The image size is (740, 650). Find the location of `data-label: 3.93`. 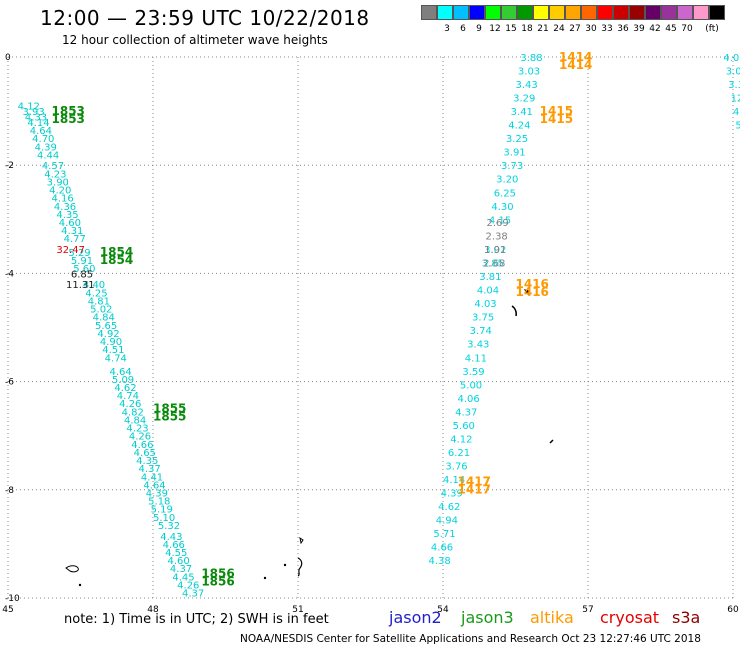

data-label: 3.93 is located at coordinates (34, 112).